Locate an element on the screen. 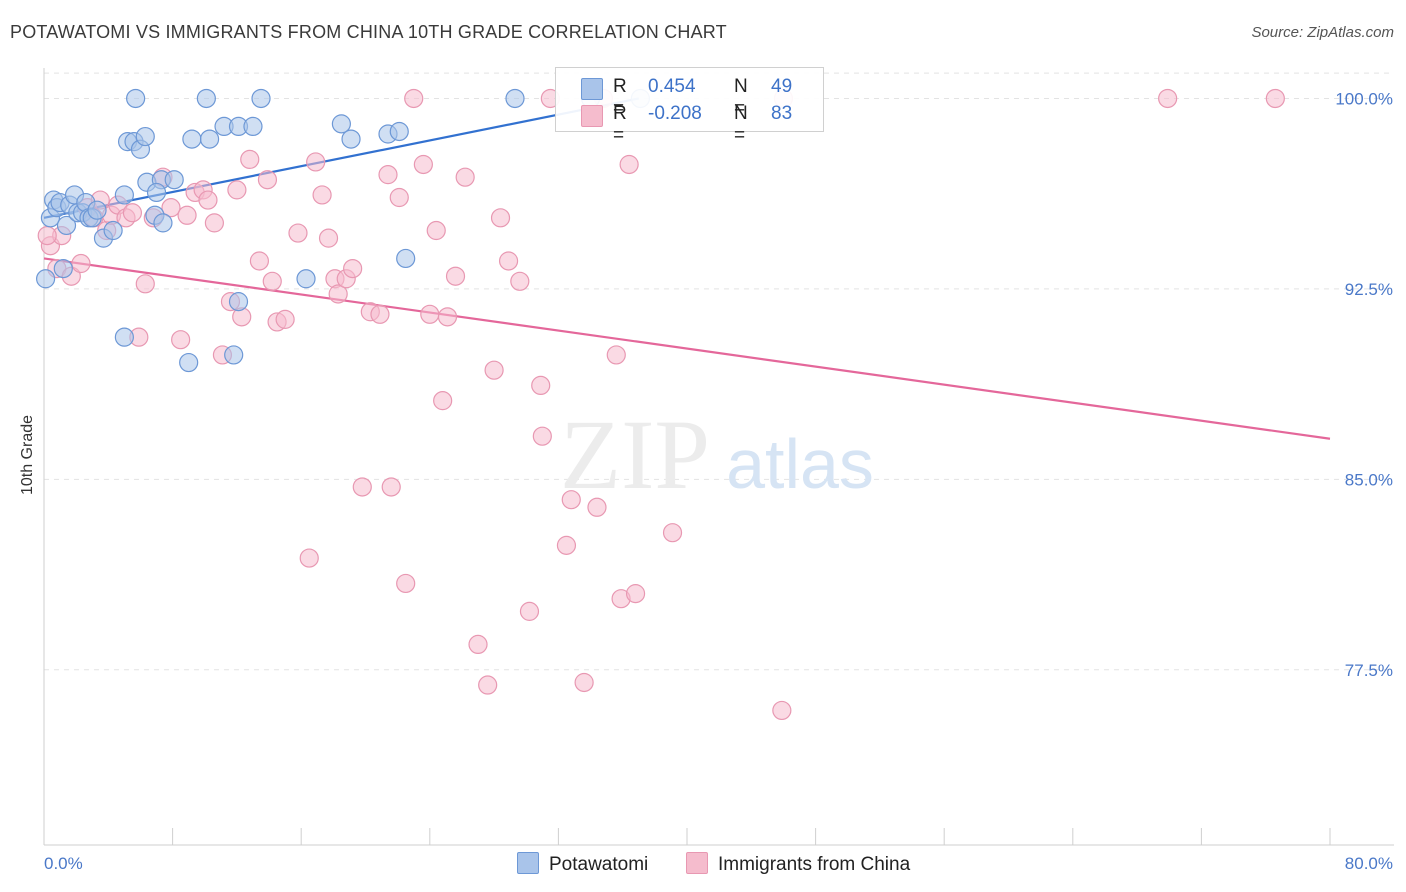 This screenshot has height=892, width=1406. legend-item-china: Immigrants from China is located at coordinates (798, 864).